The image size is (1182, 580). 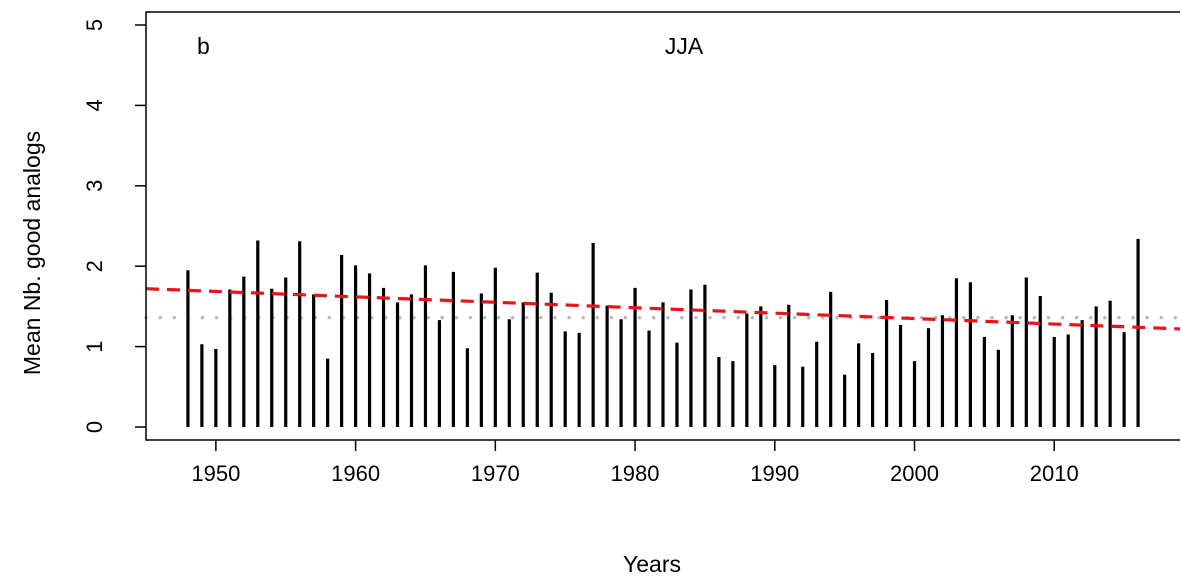 I want to click on y-tick-label-3: 3, so click(x=94, y=186).